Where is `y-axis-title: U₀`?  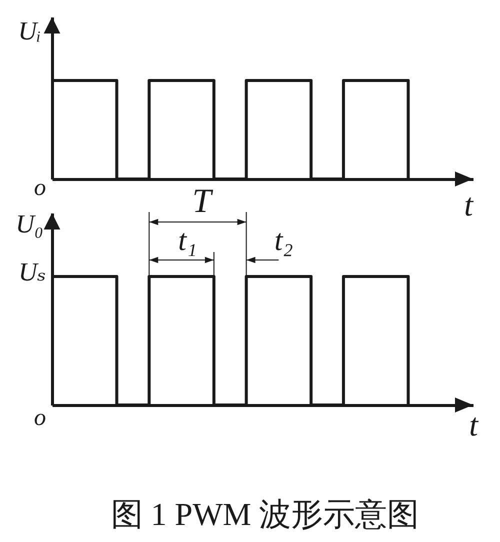 y-axis-title: U₀ is located at coordinates (30, 224).